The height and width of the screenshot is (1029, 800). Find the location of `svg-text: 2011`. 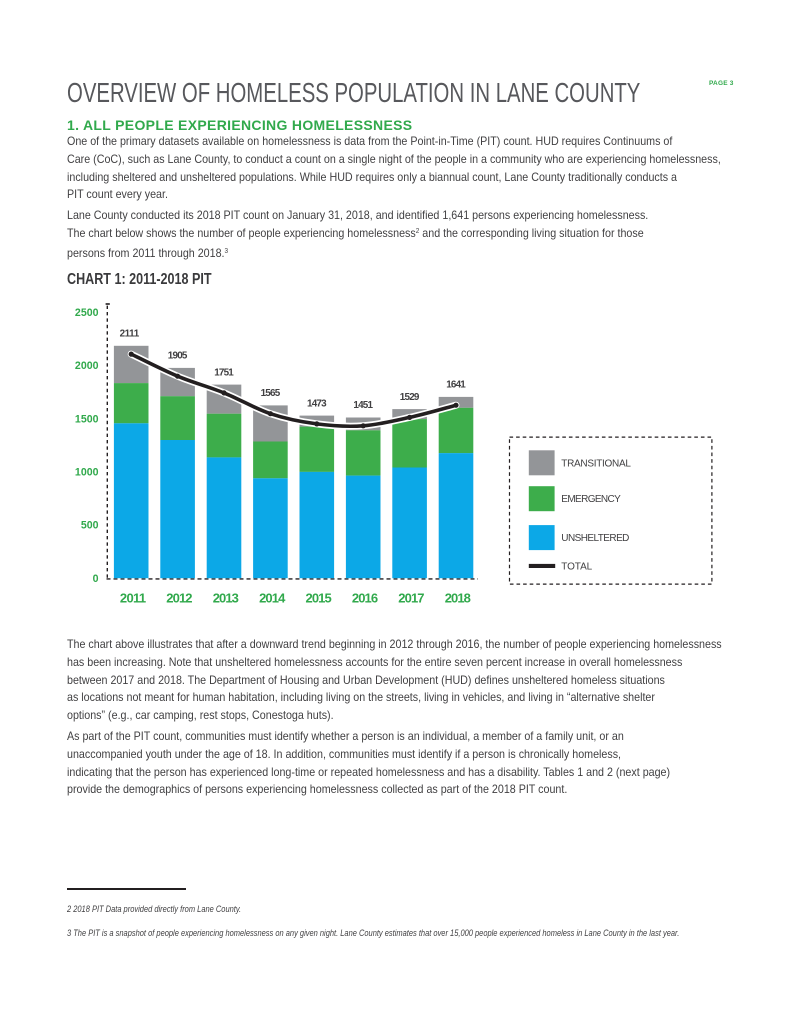

svg-text: 2011 is located at coordinates (133, 598).